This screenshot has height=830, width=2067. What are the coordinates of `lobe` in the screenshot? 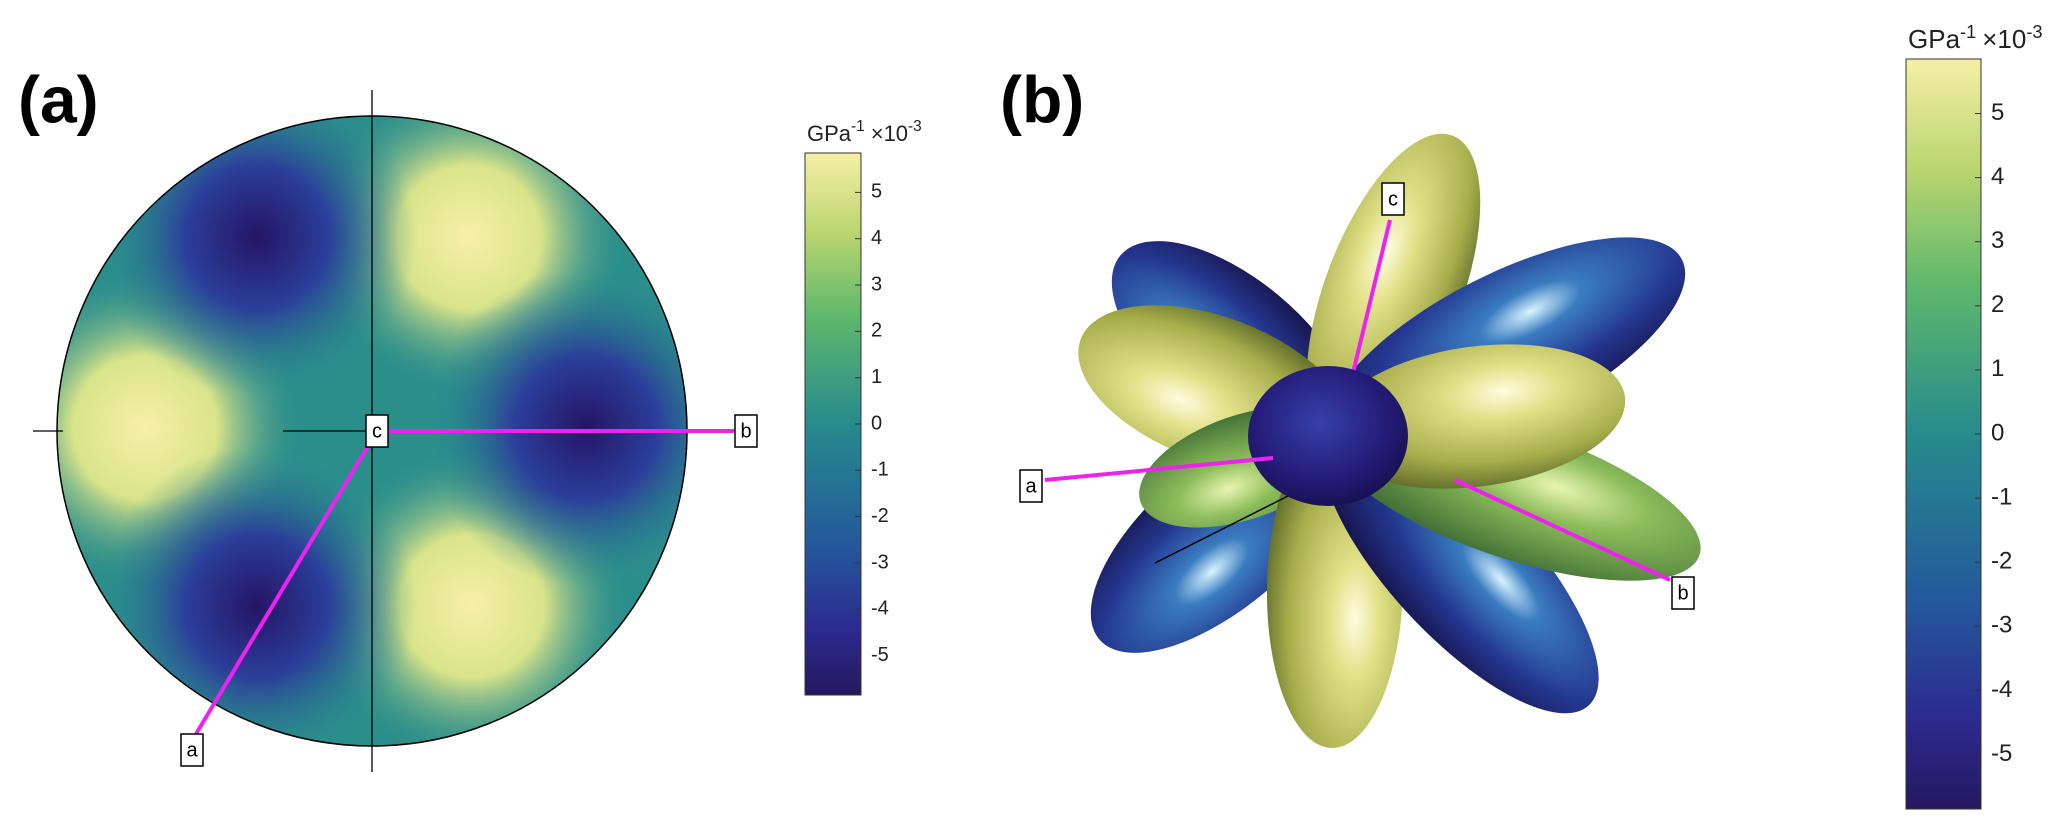 It's located at (1393, 290).